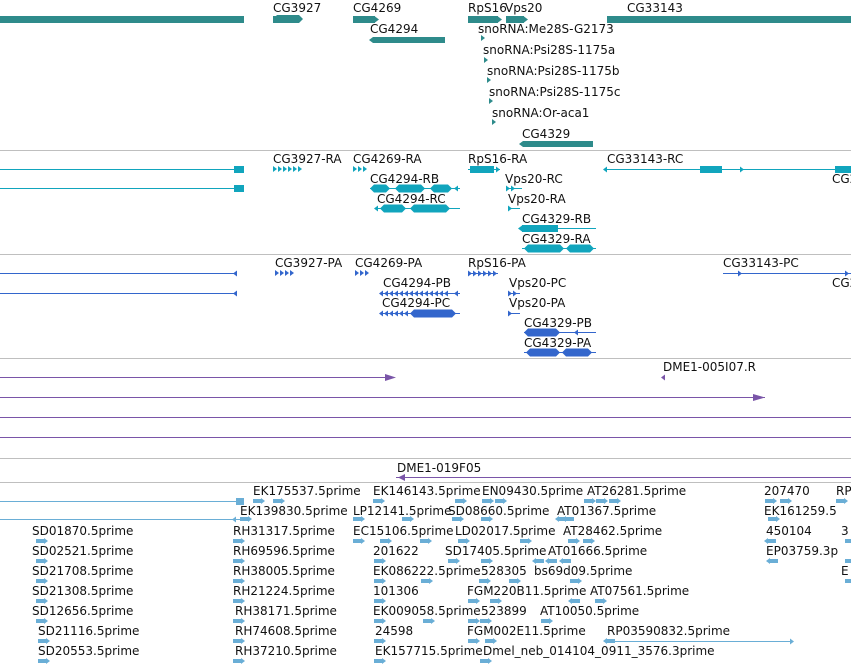 The width and height of the screenshot is (851, 666). I want to click on feature-label: CG4269-PA, so click(389, 263).